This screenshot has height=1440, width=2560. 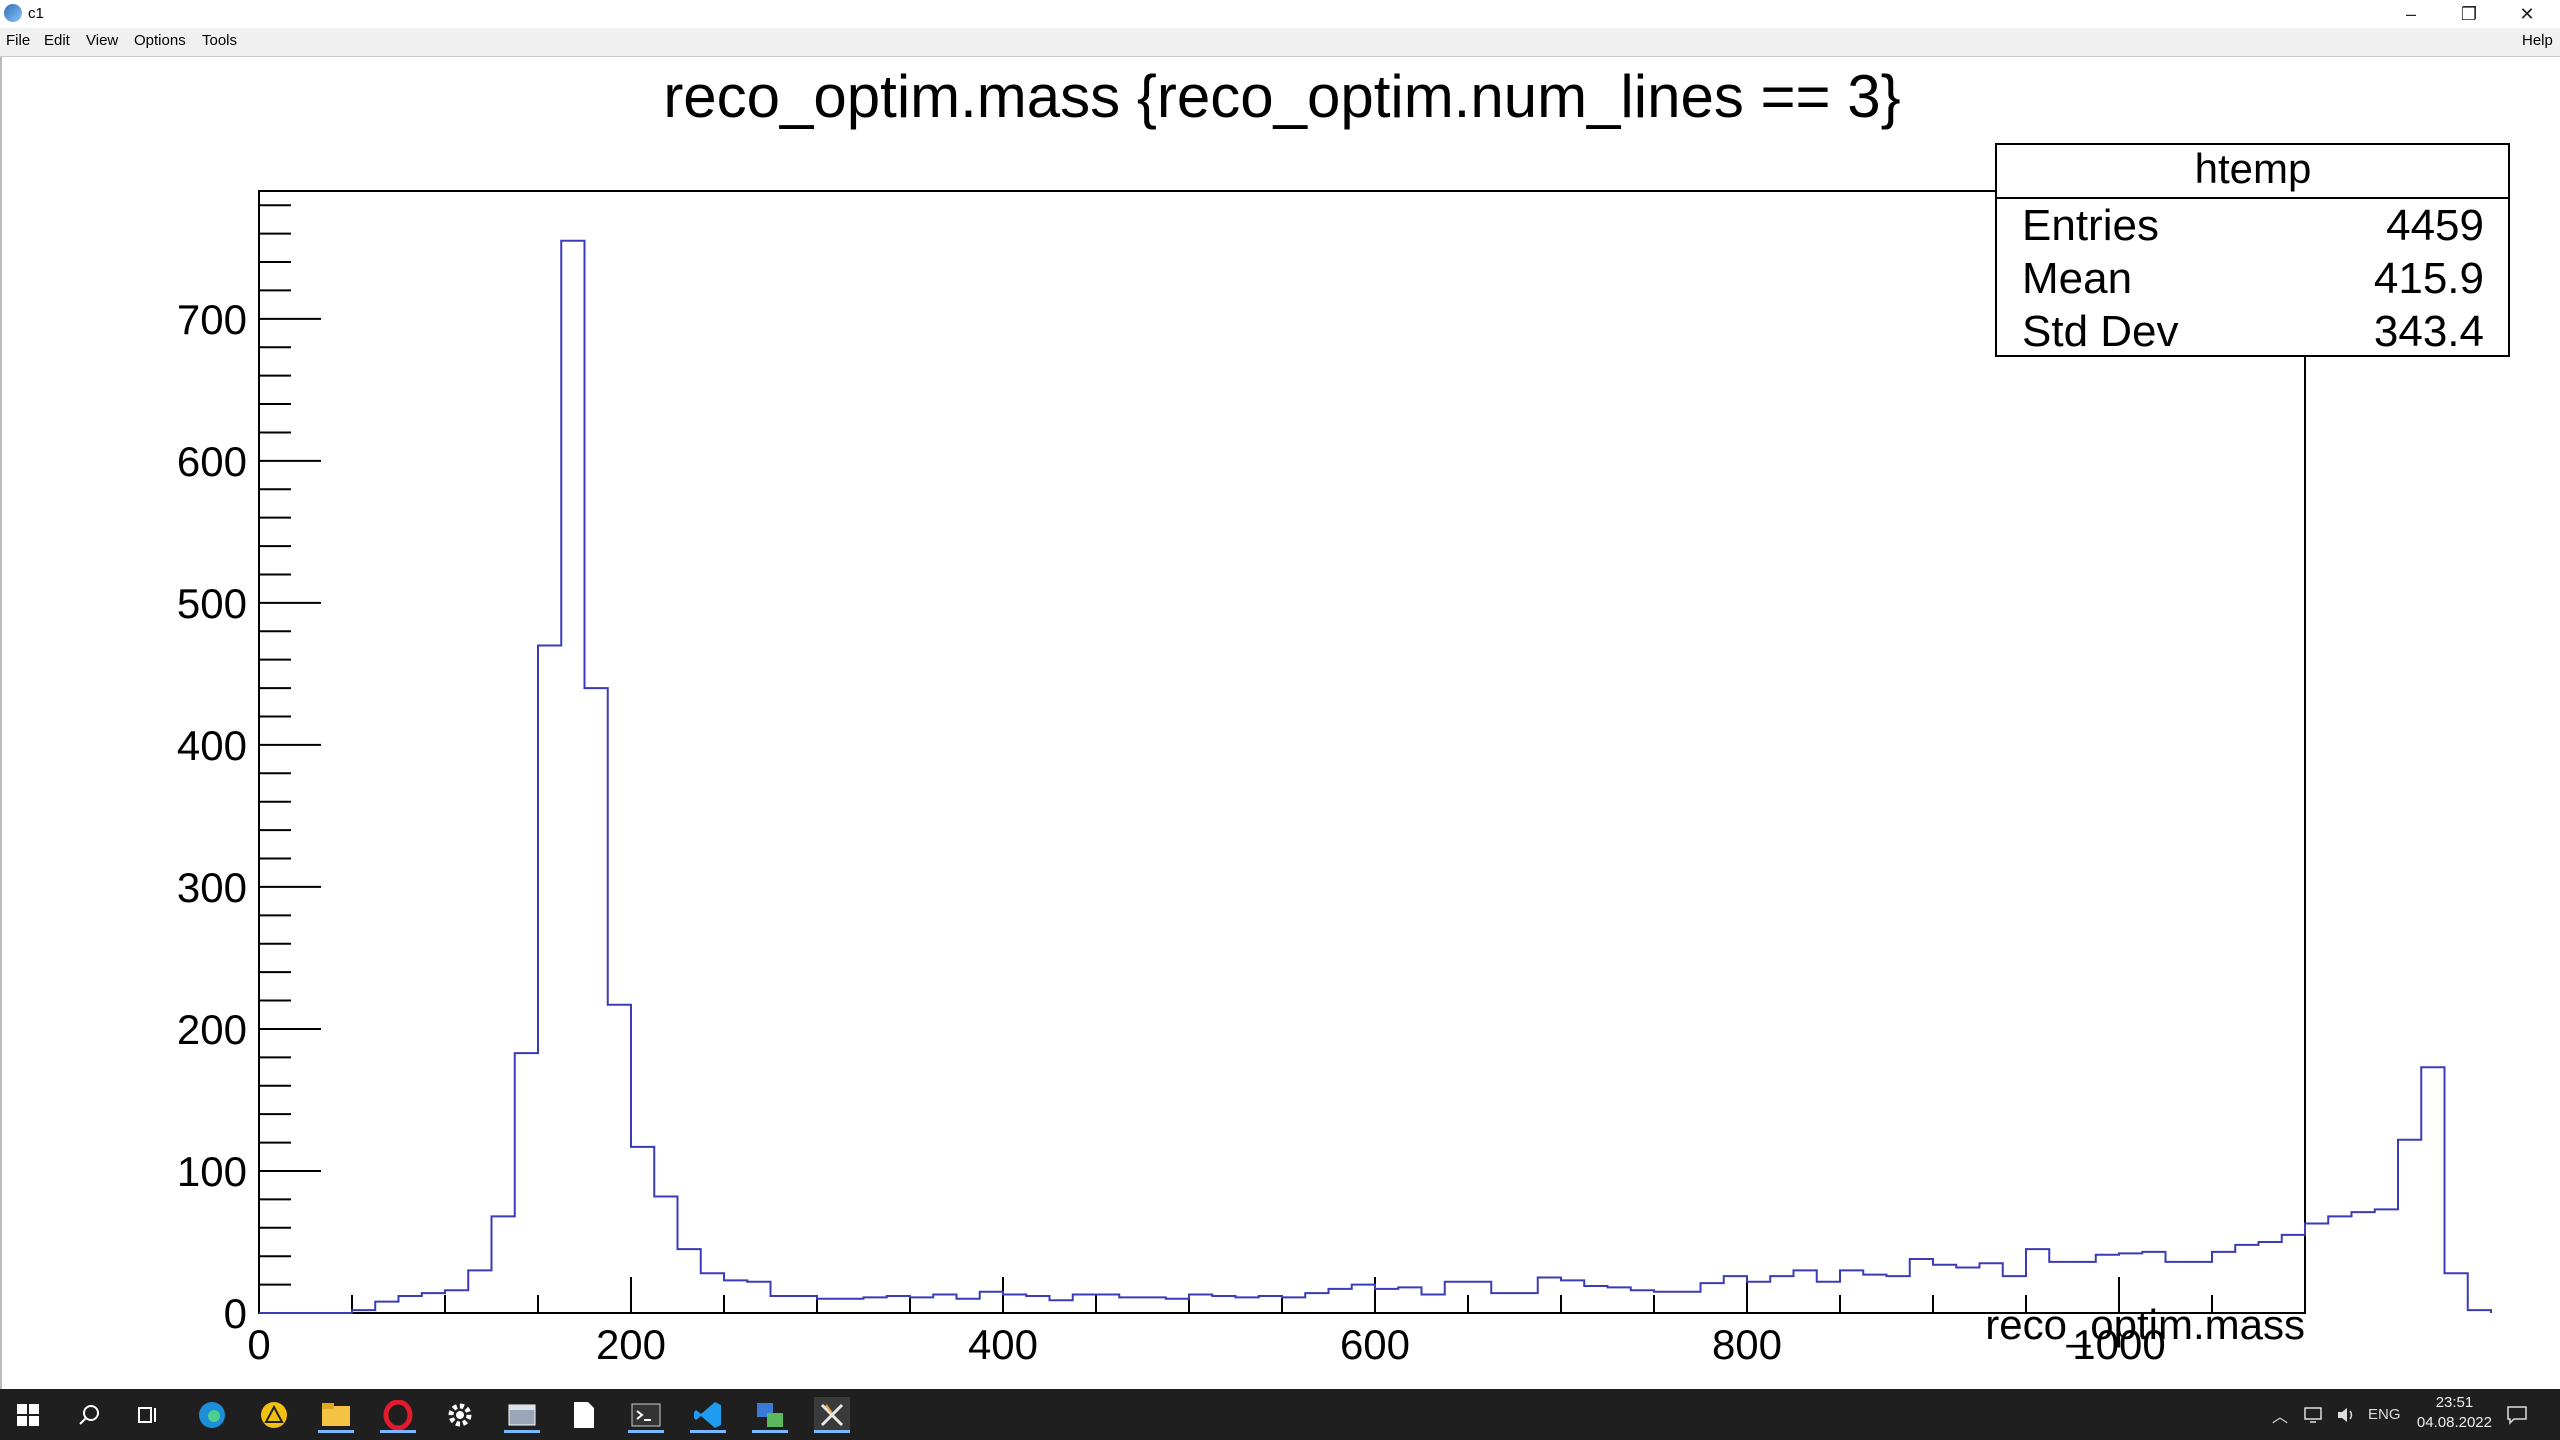 I want to click on stats-stddev-value: 343.4, so click(x=2429, y=331).